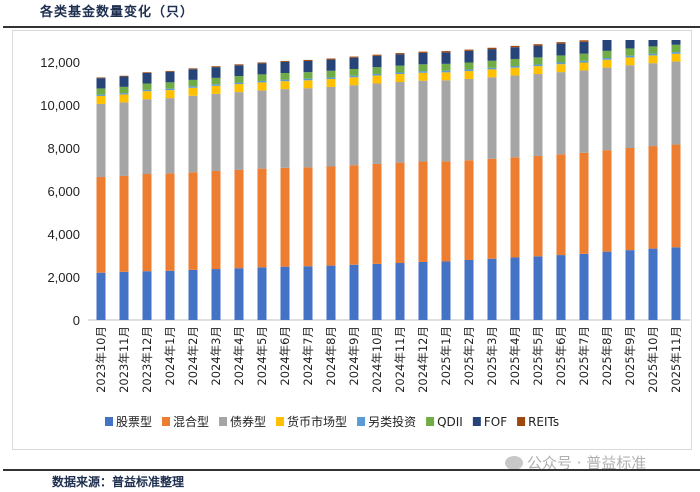  I want to click on x-tick-label: 2024年12月, so click(423, 359).